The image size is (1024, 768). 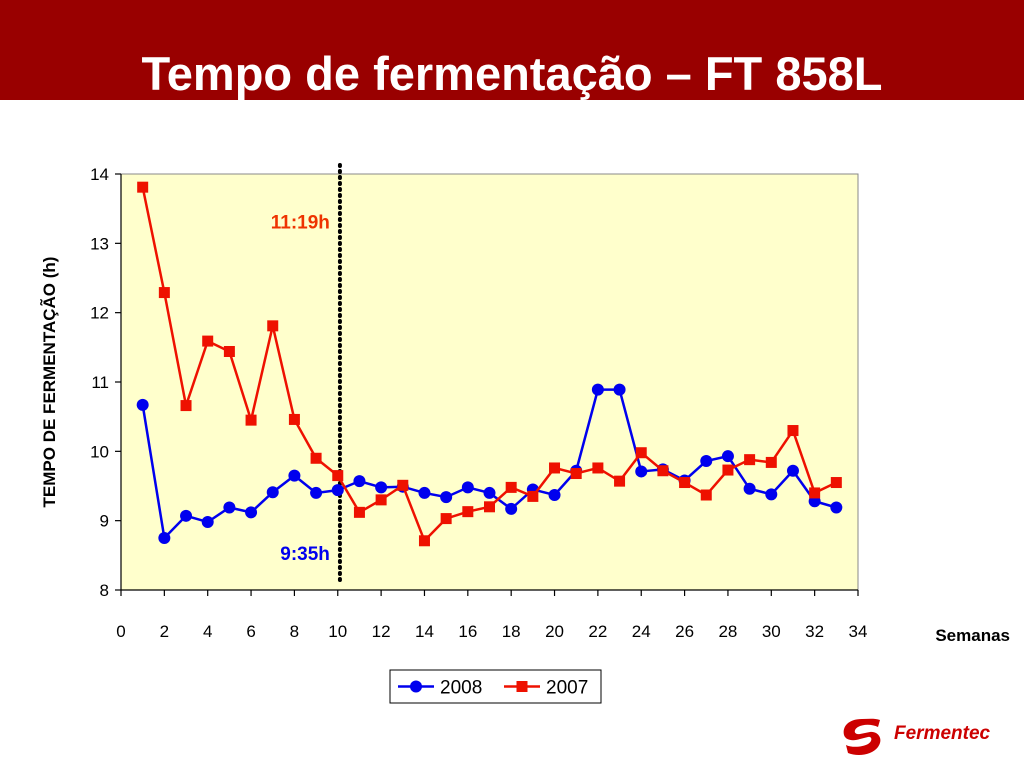 I want to click on x-tick-label: 0, so click(x=120, y=631).